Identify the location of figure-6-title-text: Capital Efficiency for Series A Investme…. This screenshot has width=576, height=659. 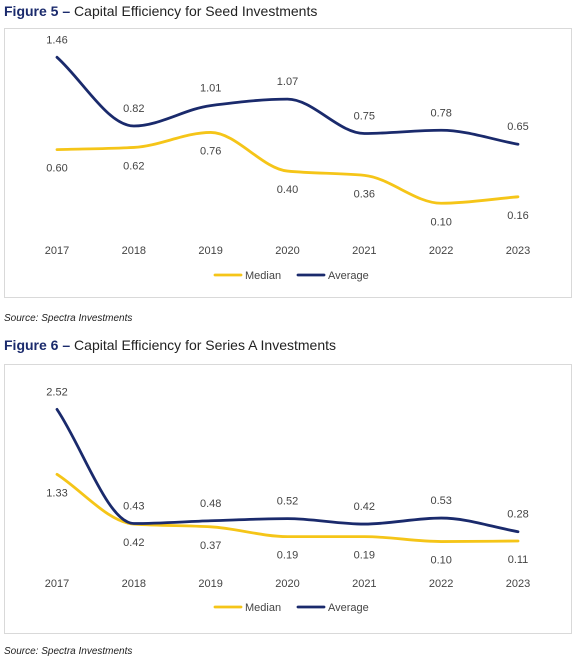
(205, 345).